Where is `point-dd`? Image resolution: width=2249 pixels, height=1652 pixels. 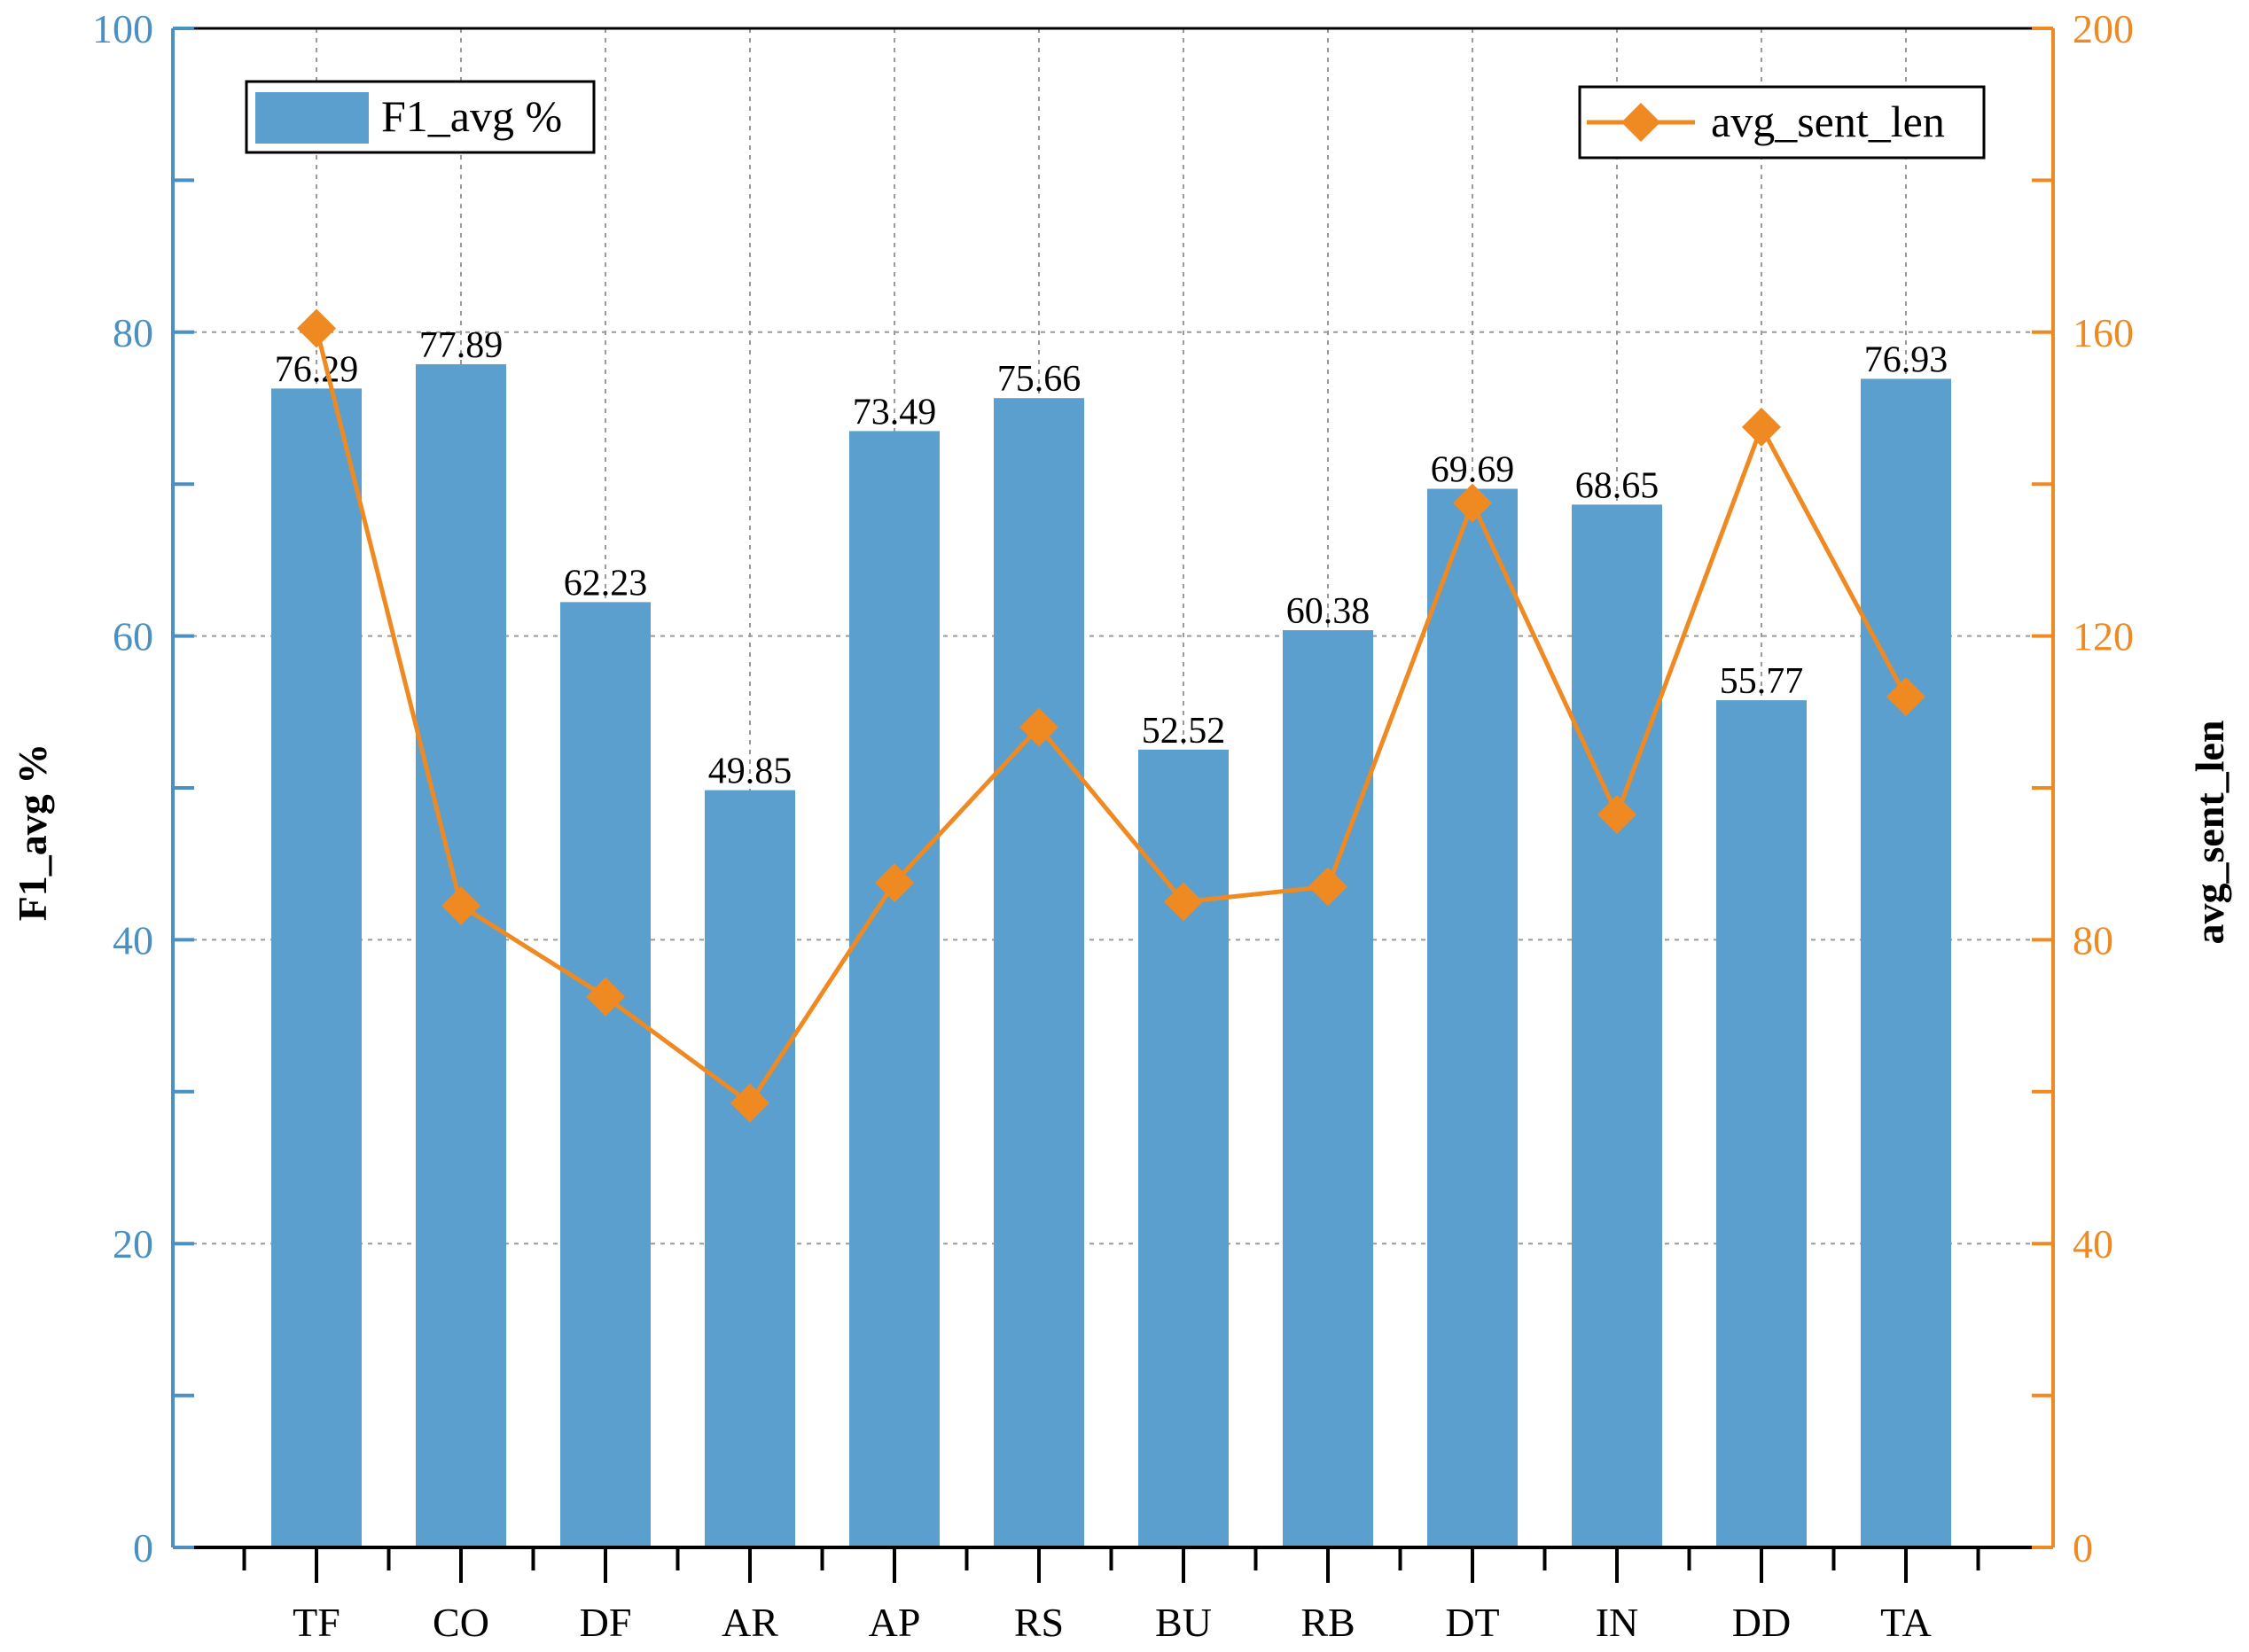 point-dd is located at coordinates (1761, 427).